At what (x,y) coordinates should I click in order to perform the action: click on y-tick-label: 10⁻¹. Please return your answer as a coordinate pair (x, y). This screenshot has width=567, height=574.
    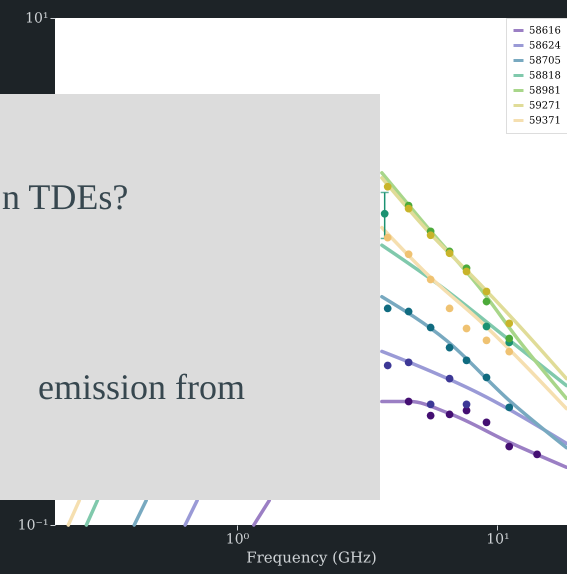
    Looking at the image, I should click on (33, 526).